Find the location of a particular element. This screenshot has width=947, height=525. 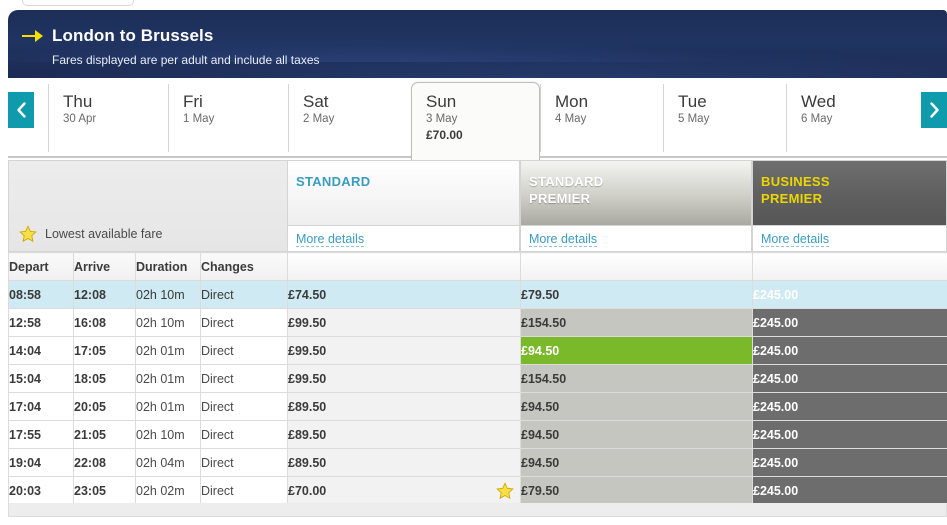

more-details-link-standard: More details is located at coordinates (330, 239).